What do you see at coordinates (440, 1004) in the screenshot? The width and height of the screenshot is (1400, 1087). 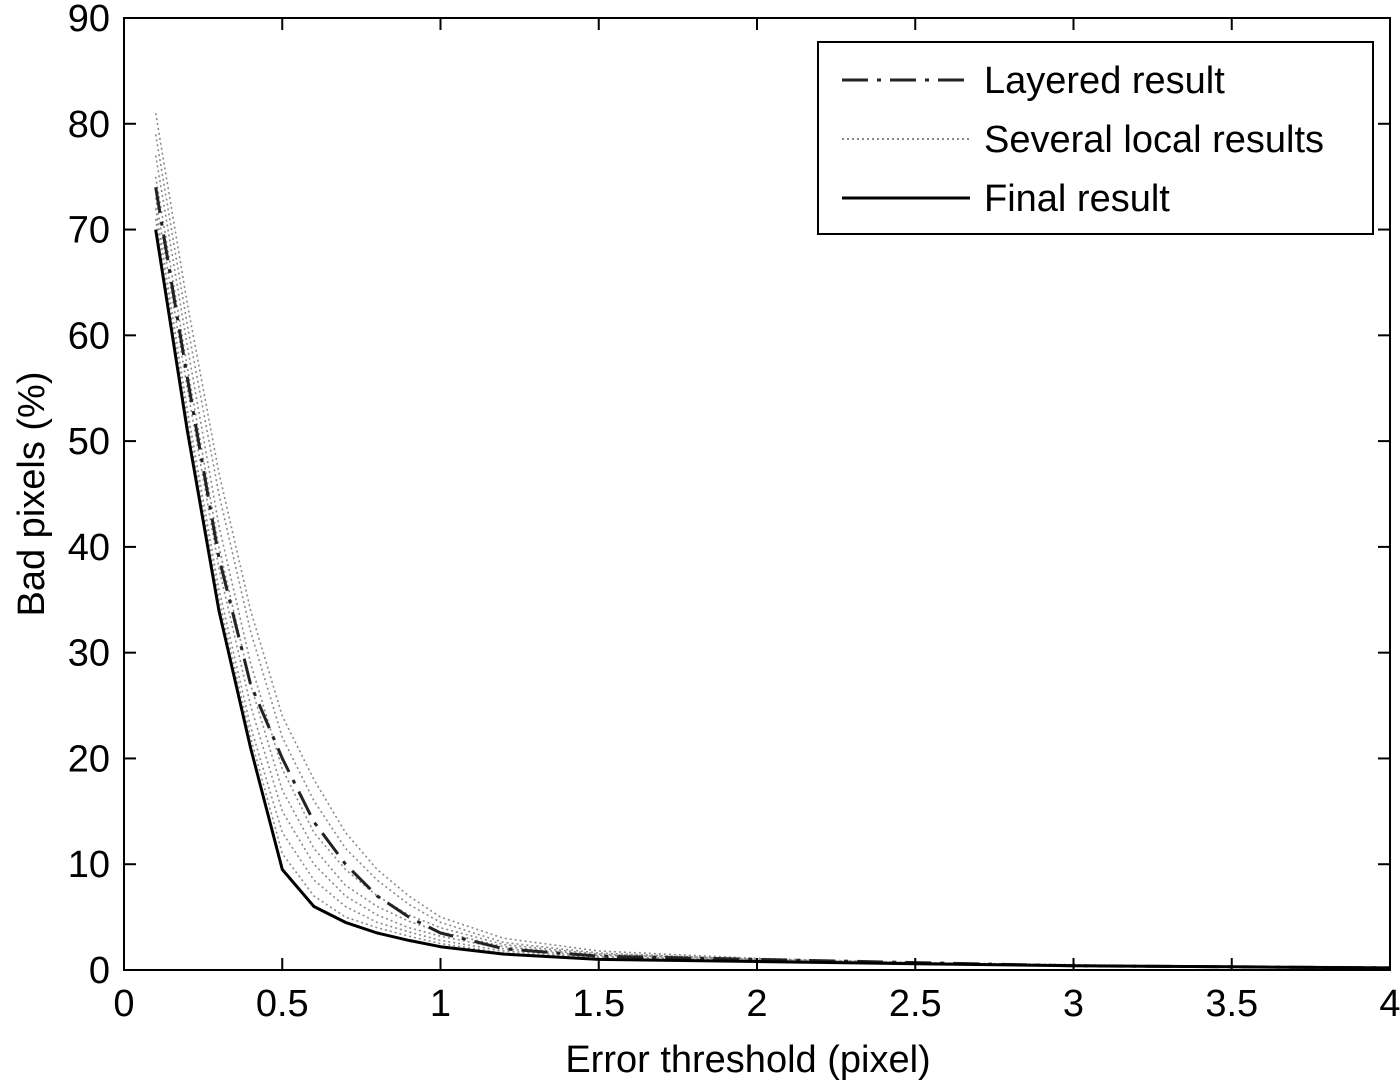 I see `x-tick-label: 1` at bounding box center [440, 1004].